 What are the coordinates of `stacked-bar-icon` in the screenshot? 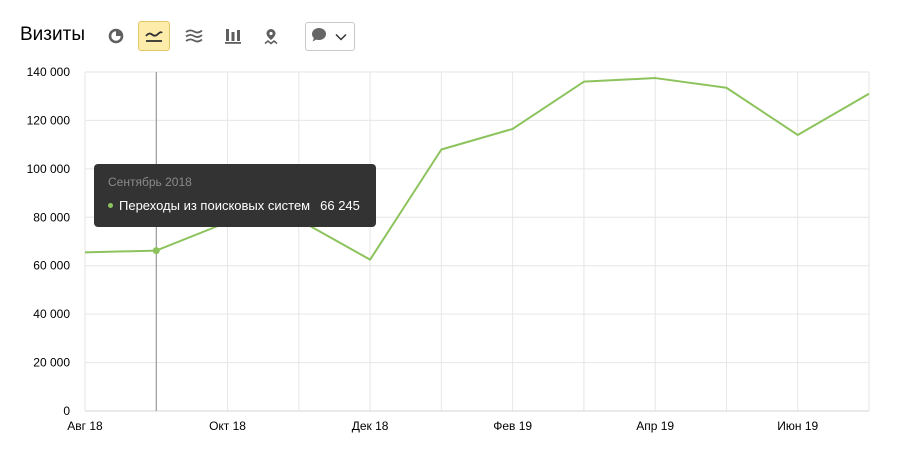 It's located at (233, 36).